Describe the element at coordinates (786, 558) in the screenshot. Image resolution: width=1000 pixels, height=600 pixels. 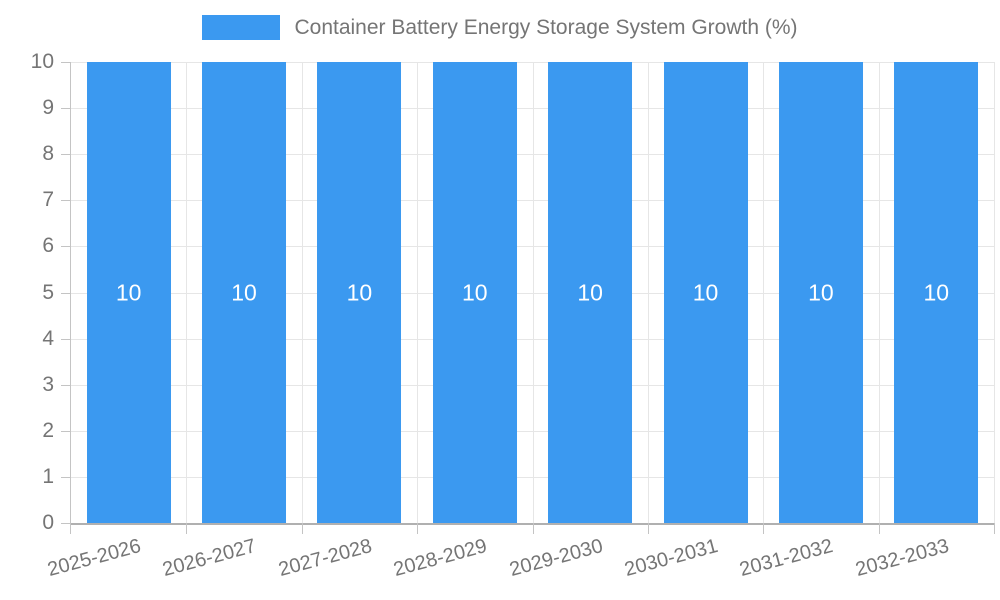
I see `x-axis-label: 2031-2032` at that location.